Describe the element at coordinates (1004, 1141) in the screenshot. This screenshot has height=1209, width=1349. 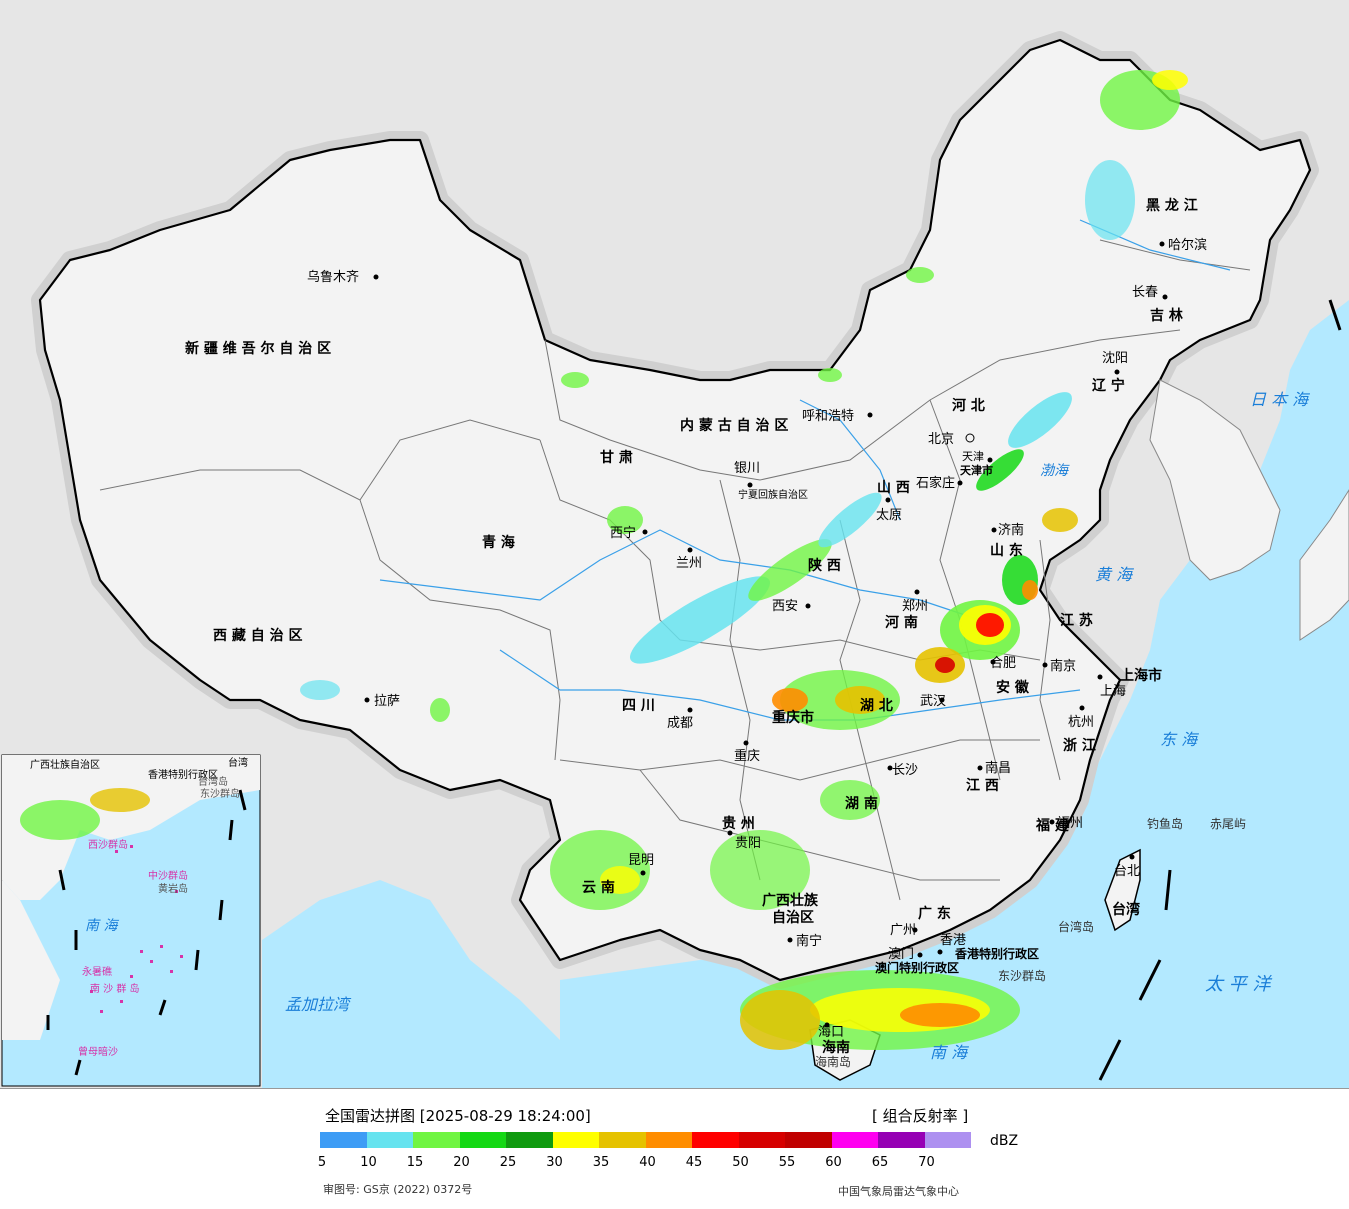
I see `legend-unit: dBZ` at that location.